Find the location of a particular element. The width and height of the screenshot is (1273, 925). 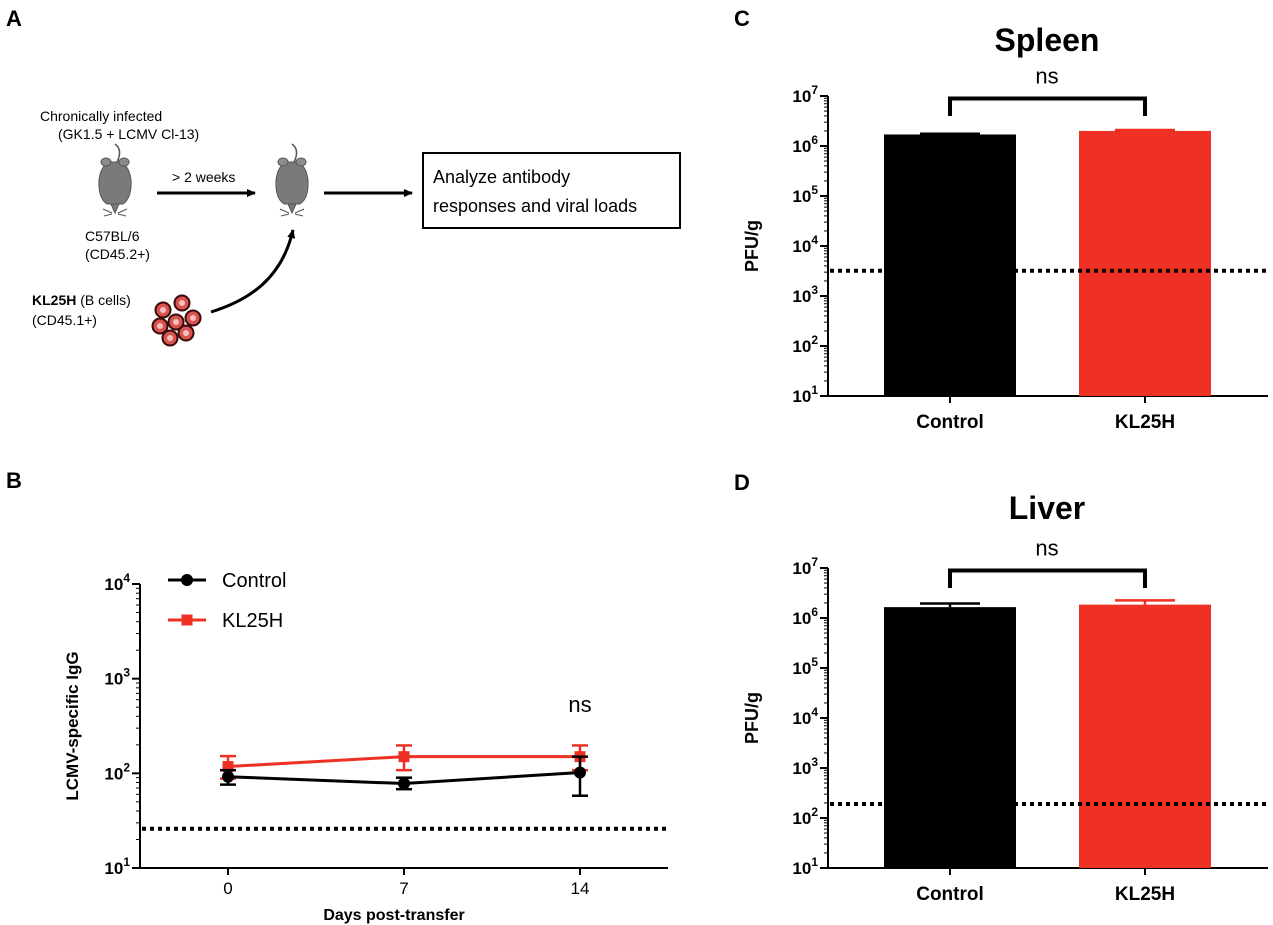

d-y-tick-label-exp: 3 is located at coordinates (814, 762).